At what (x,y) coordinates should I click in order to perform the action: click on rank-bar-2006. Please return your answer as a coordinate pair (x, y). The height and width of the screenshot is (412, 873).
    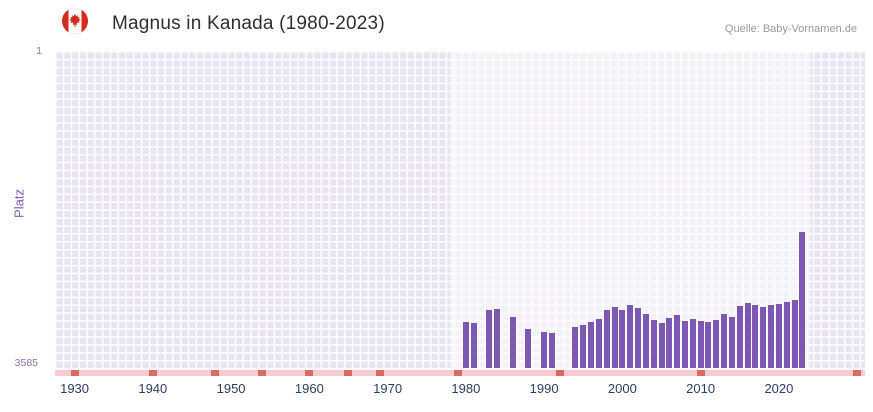
    Looking at the image, I should click on (669, 343).